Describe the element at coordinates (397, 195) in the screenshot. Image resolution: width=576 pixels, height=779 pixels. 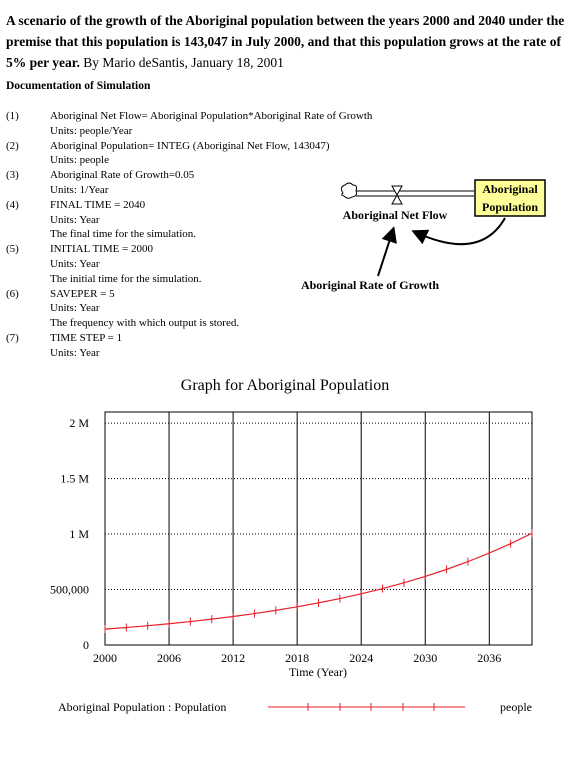
I see `valve` at that location.